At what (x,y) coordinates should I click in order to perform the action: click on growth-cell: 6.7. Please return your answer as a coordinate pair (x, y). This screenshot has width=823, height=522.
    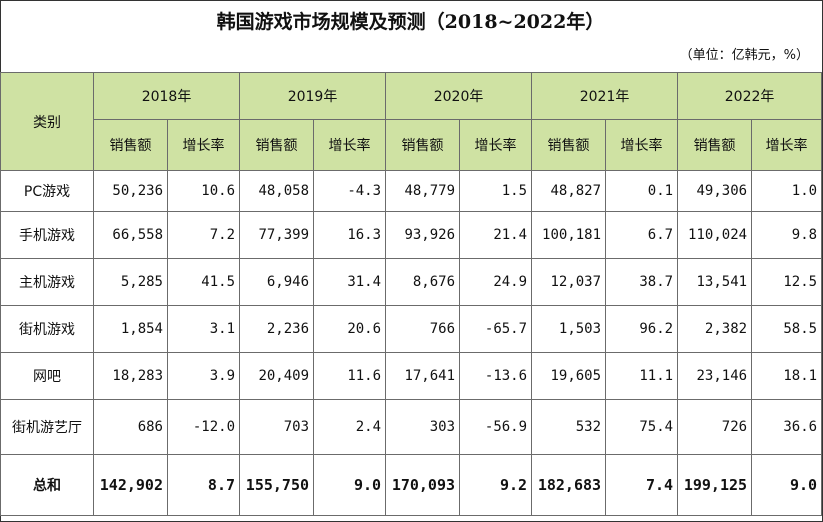
    Looking at the image, I should click on (642, 235).